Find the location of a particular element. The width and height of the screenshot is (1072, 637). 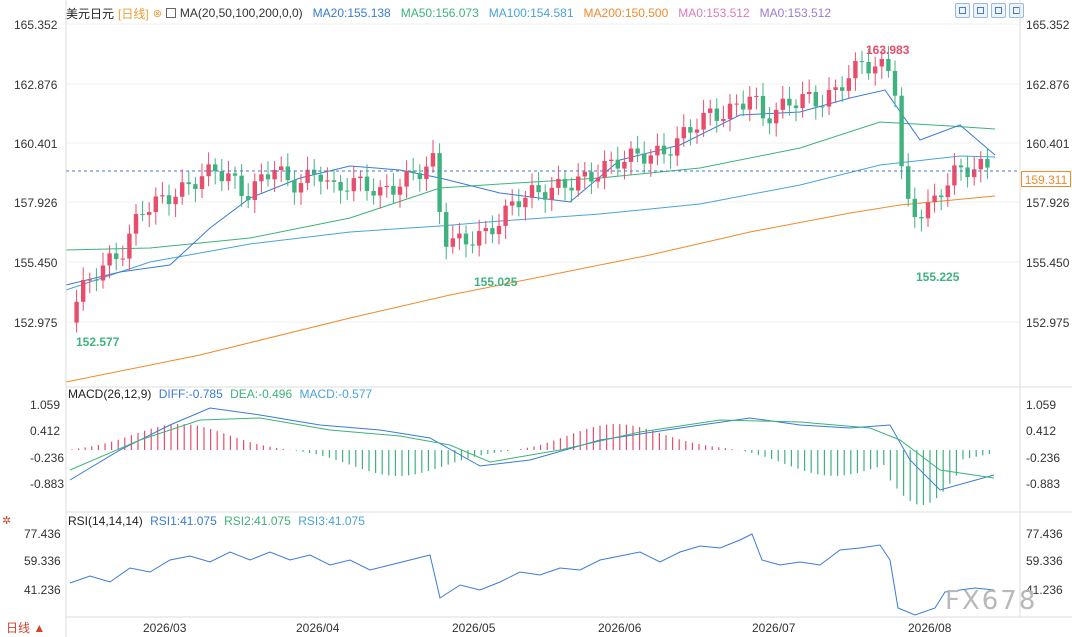

macd-label: MACD(26,12,9) is located at coordinates (110, 394).